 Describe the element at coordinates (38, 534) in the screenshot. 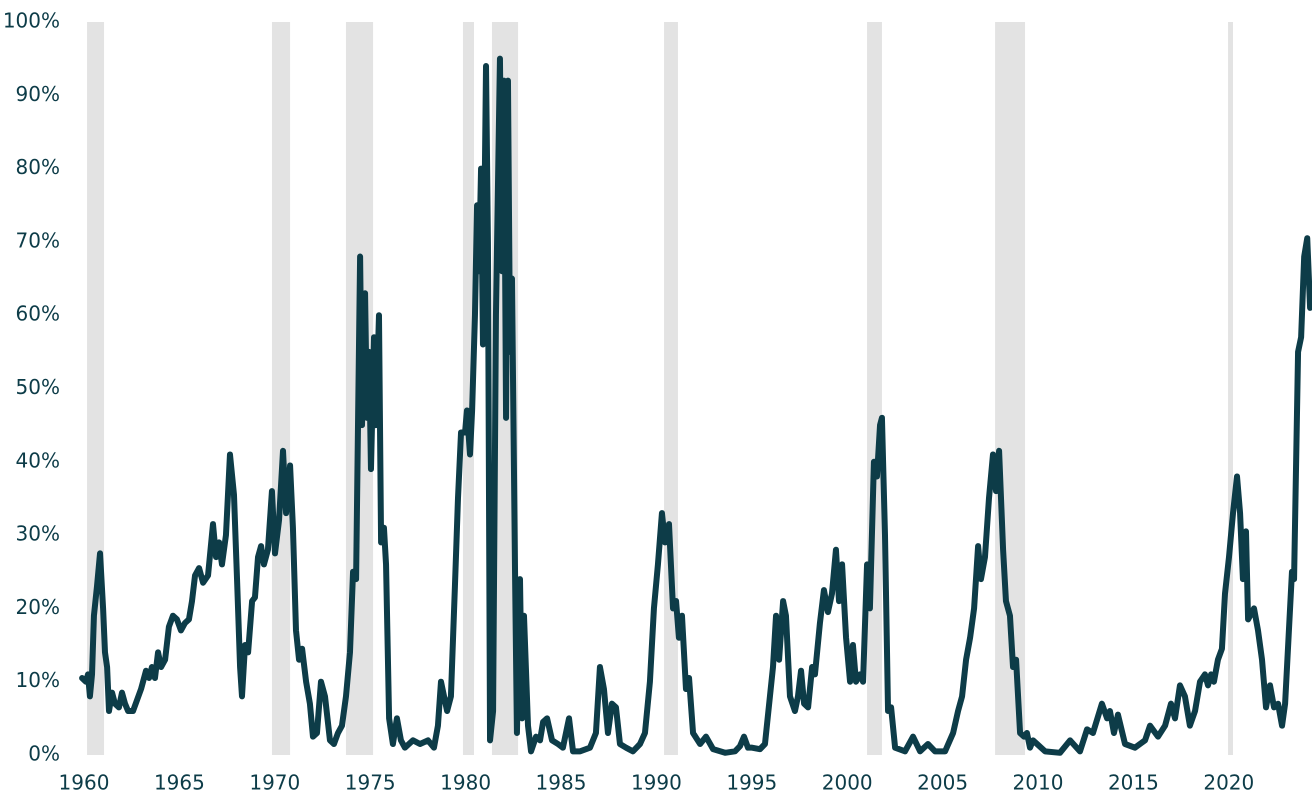

I see `y-tick-label: 30%` at that location.